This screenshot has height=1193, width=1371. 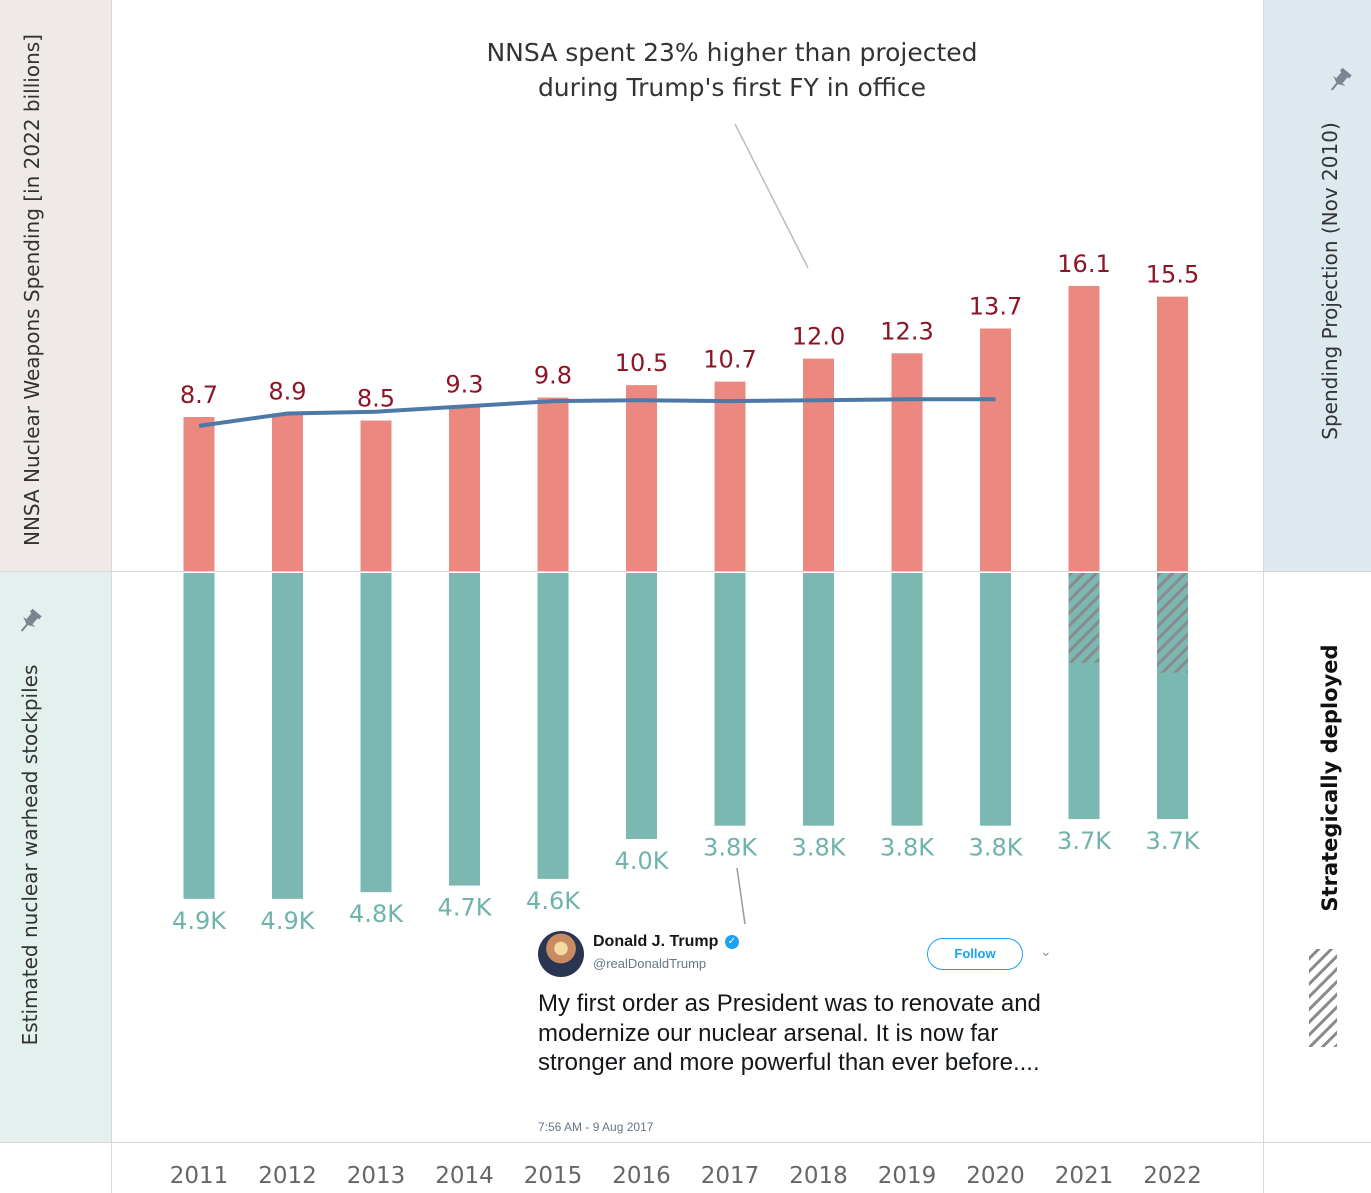 What do you see at coordinates (1083, 264) in the screenshot?
I see `spending-data-label: 16.1` at bounding box center [1083, 264].